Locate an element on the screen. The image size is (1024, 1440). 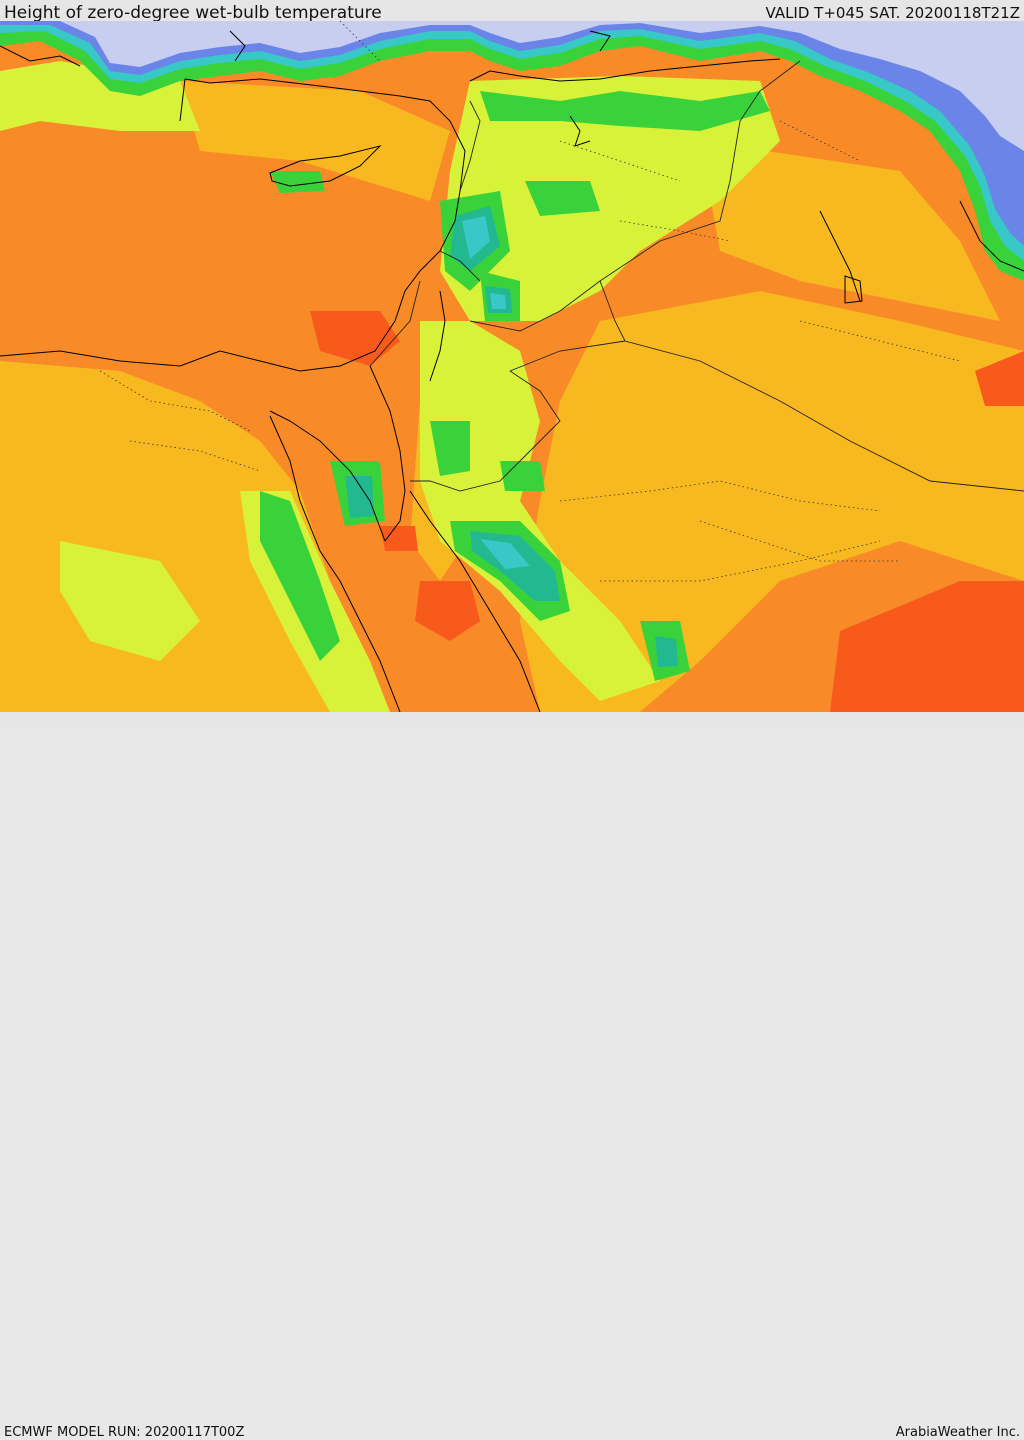
valid-time: VALID T+045 SAT. 20200118T21Z is located at coordinates (892, 13).